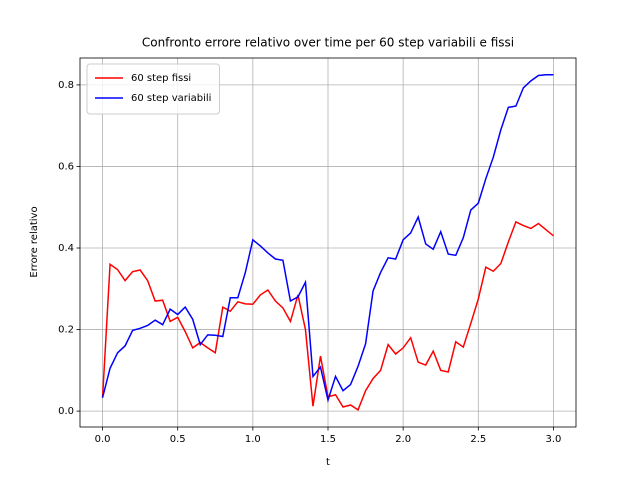 This screenshot has height=480, width=640. I want to click on legend-box, so click(153, 89).